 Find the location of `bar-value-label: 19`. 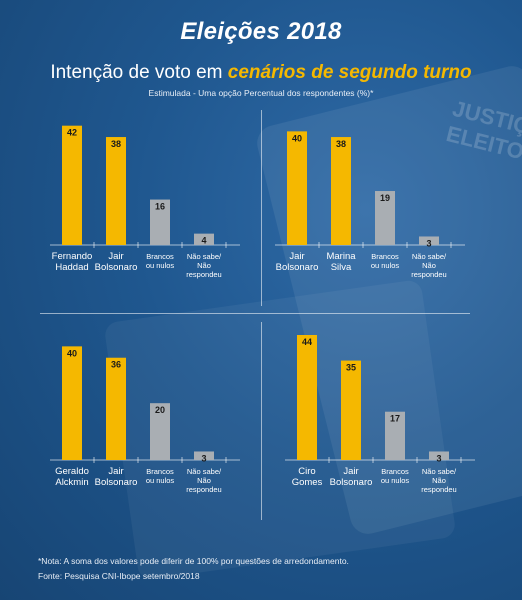

bar-value-label: 19 is located at coordinates (385, 198).